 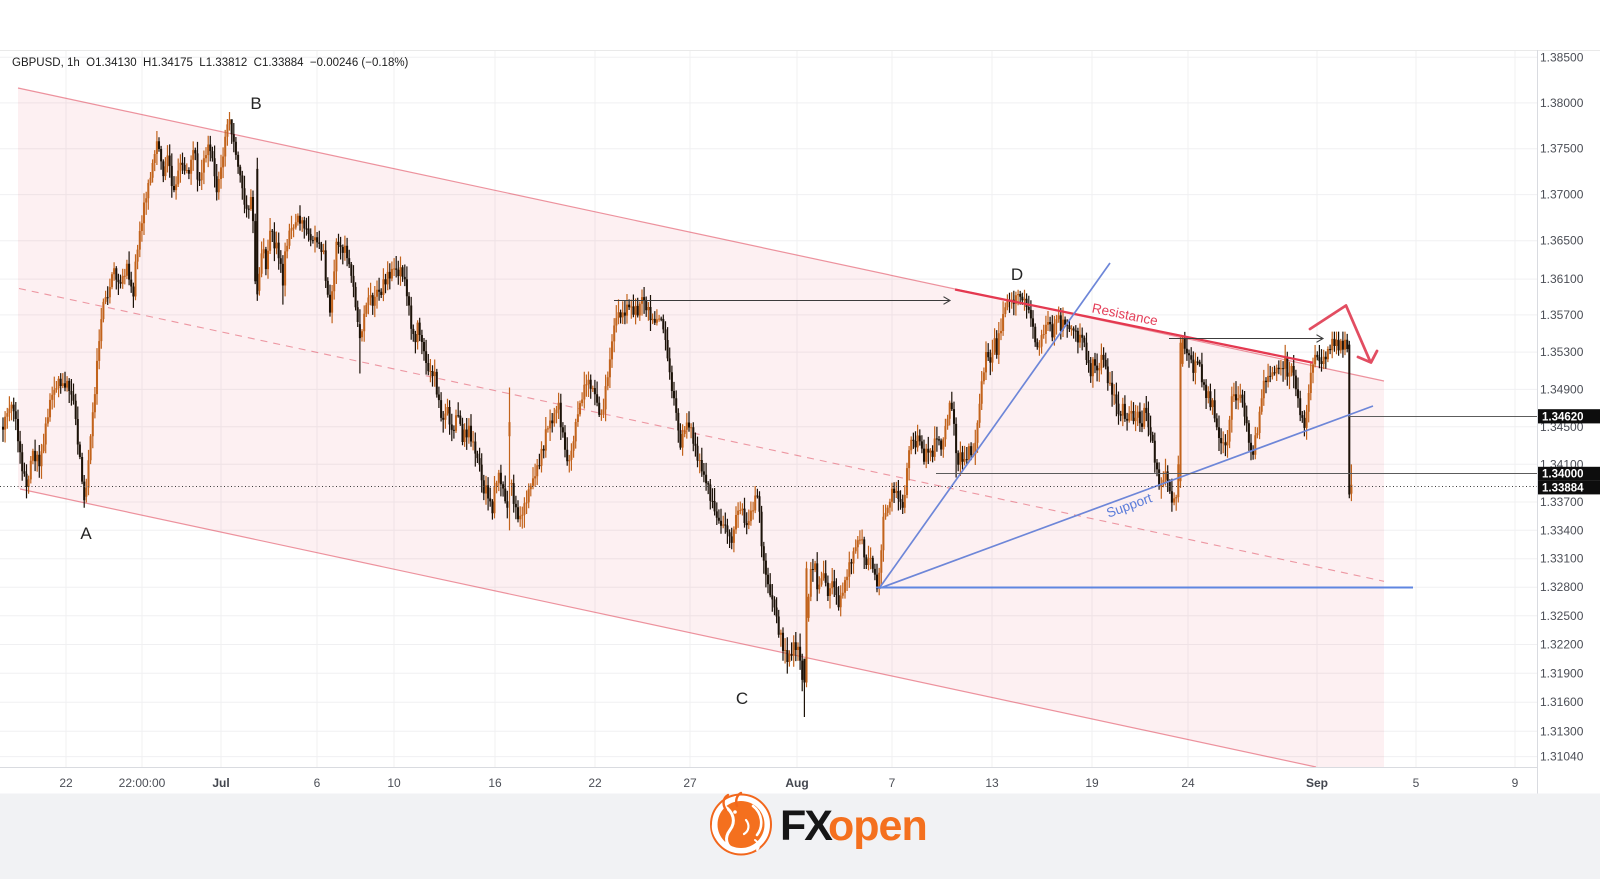 I want to click on svg-text: 1.34900, so click(x=1562, y=389).